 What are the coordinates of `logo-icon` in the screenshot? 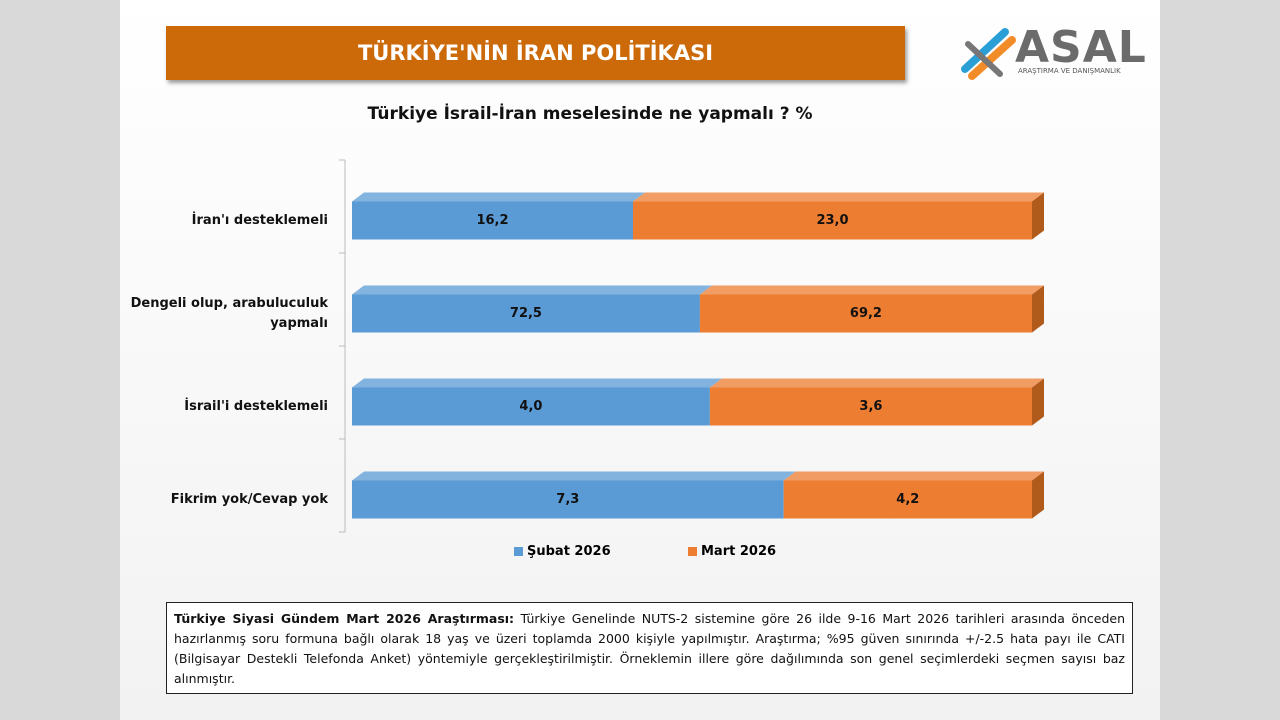 It's located at (988, 54).